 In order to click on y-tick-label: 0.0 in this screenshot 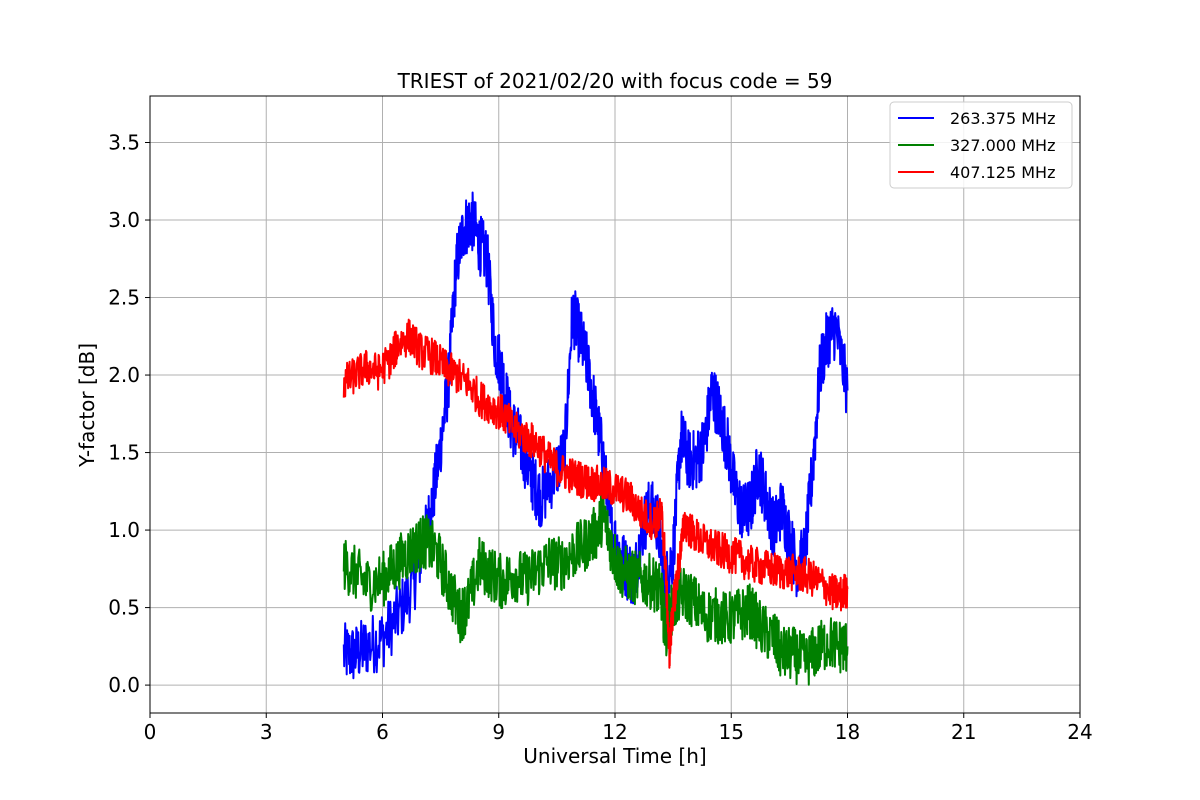, I will do `click(124, 685)`.